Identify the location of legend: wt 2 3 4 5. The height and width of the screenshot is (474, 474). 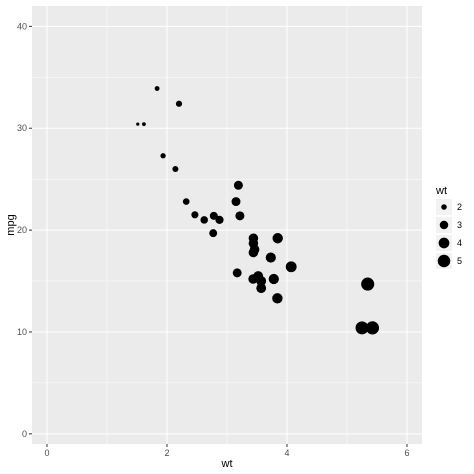
(448, 227).